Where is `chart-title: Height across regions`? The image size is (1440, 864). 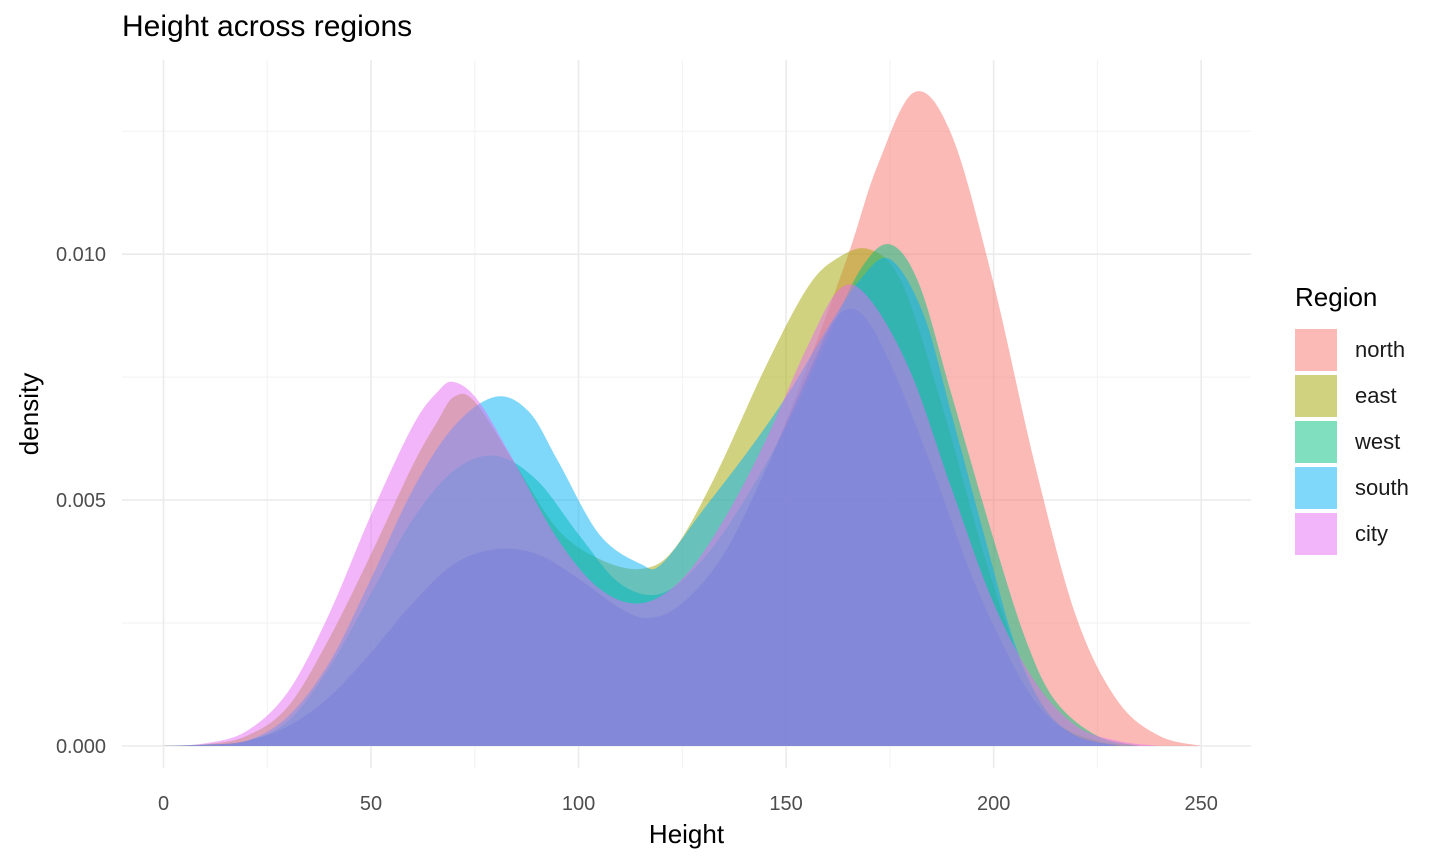
chart-title: Height across regions is located at coordinates (267, 26).